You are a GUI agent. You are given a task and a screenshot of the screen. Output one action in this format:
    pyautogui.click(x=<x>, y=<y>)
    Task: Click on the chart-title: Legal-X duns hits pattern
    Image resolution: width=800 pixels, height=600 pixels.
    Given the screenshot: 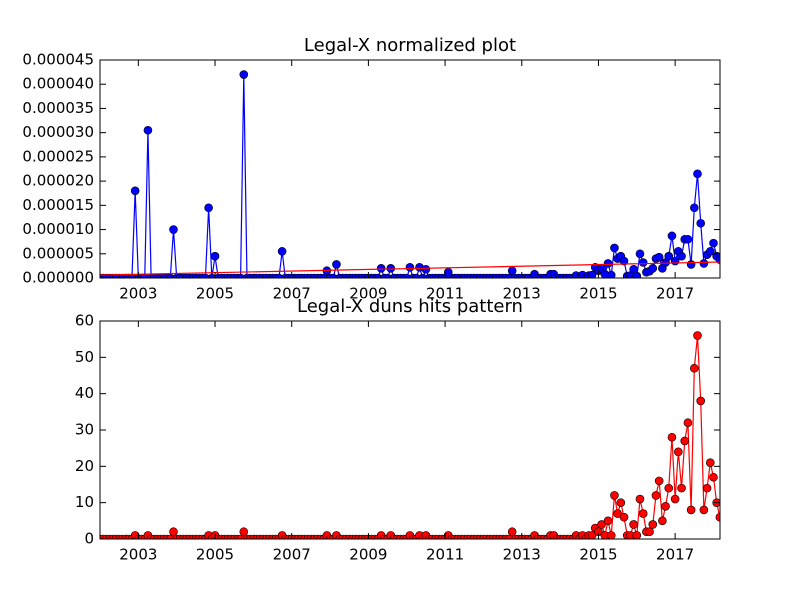 What is the action you would take?
    pyautogui.click(x=410, y=306)
    